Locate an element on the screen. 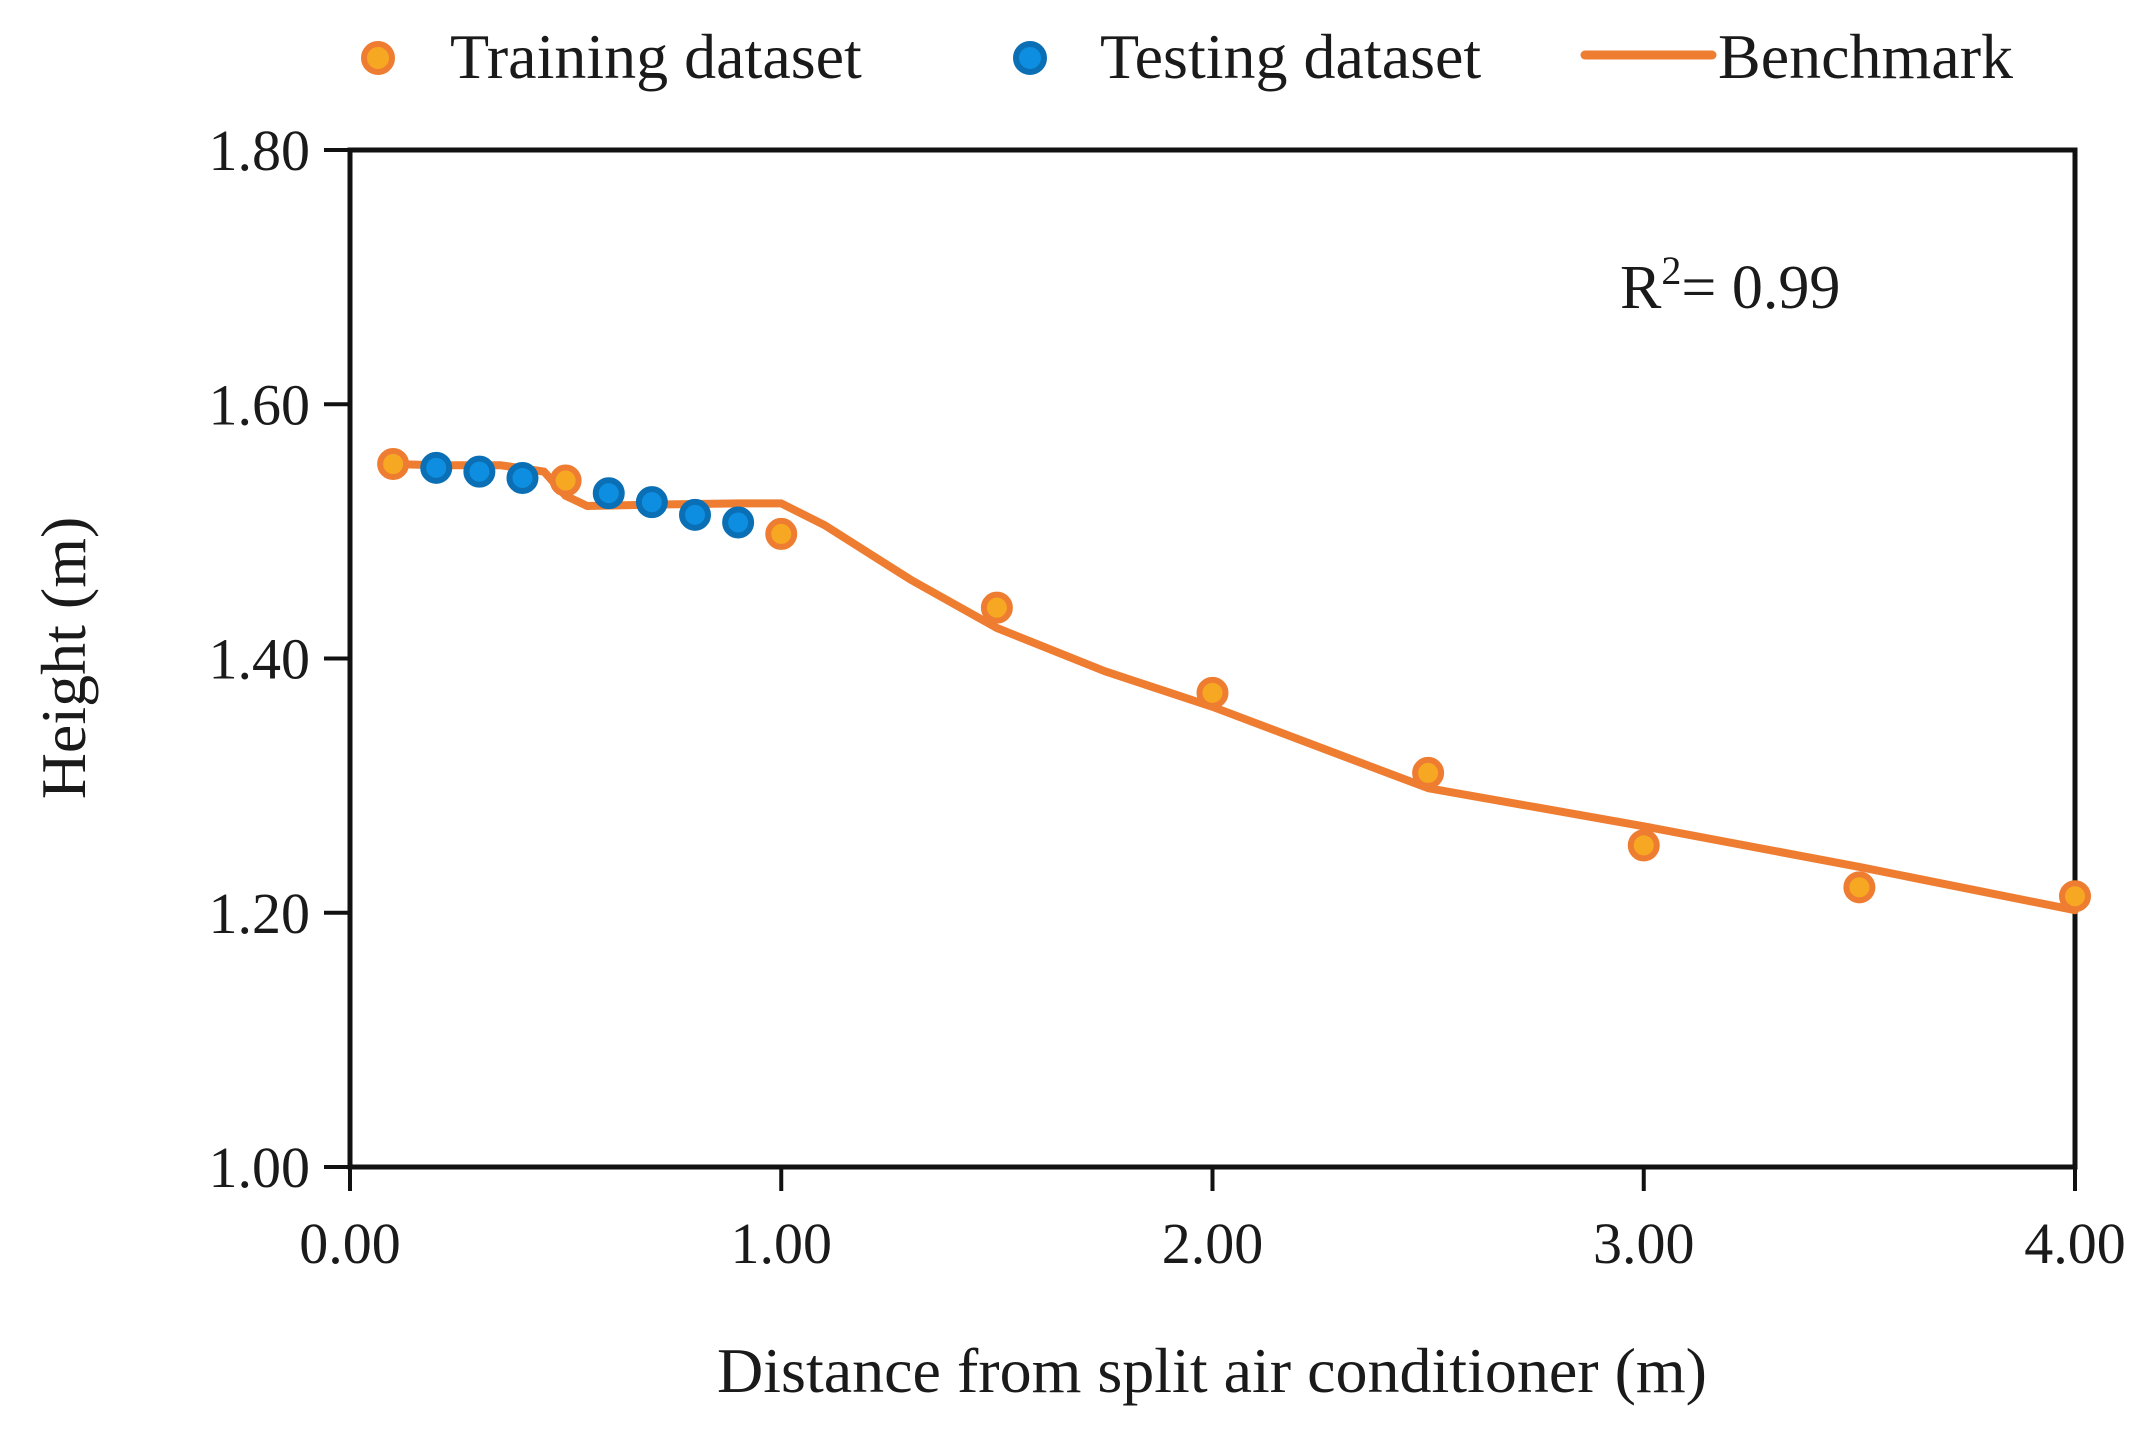  x-tick-label: 2.00 is located at coordinates (1213, 1243).